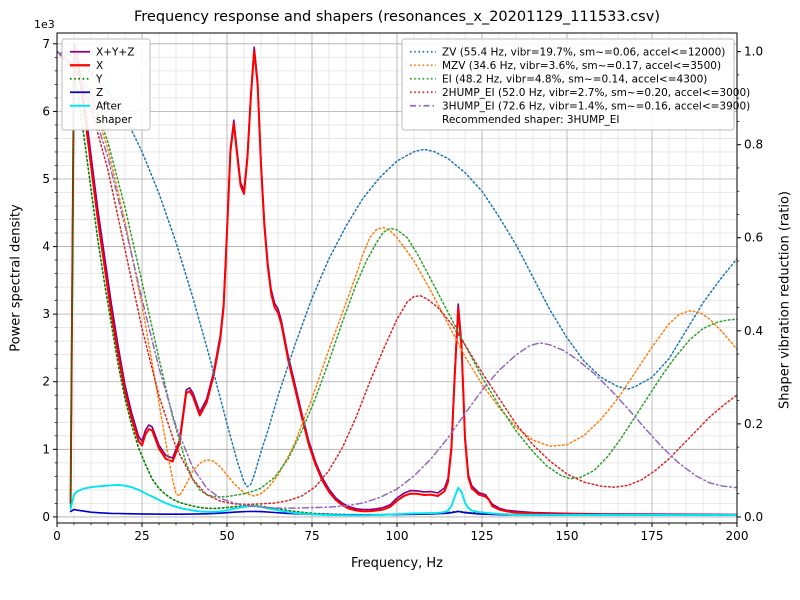 The image size is (800, 600). I want to click on x-tick-label: 25, so click(141, 536).